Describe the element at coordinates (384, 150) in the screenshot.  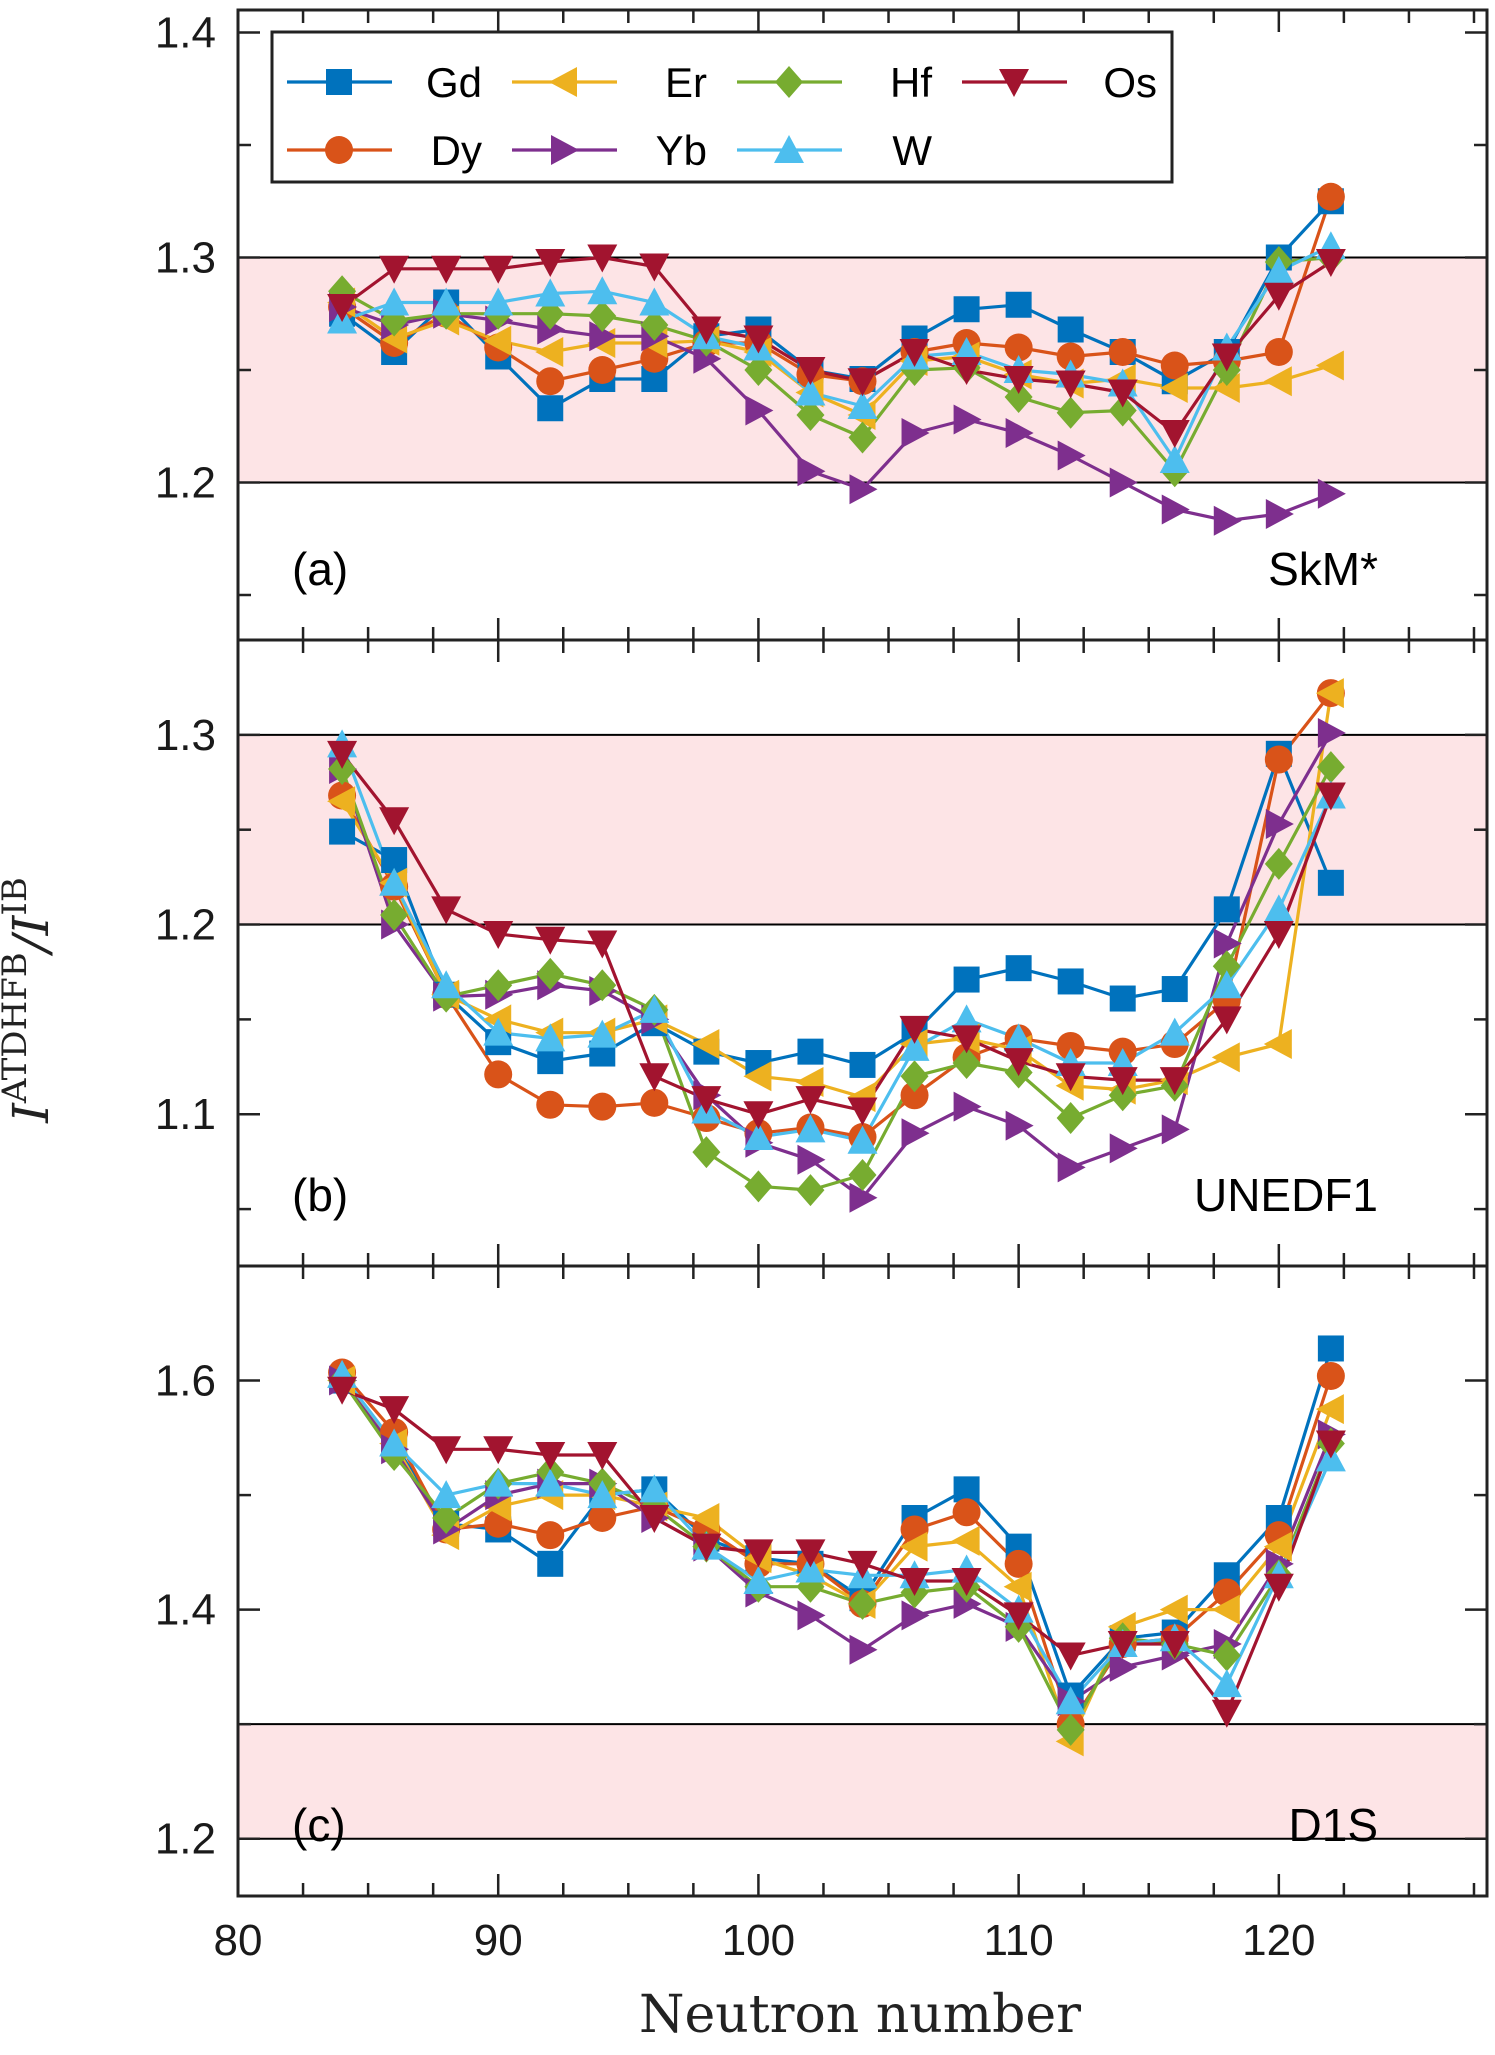
I see `legend-entry-dy: Dy` at that location.